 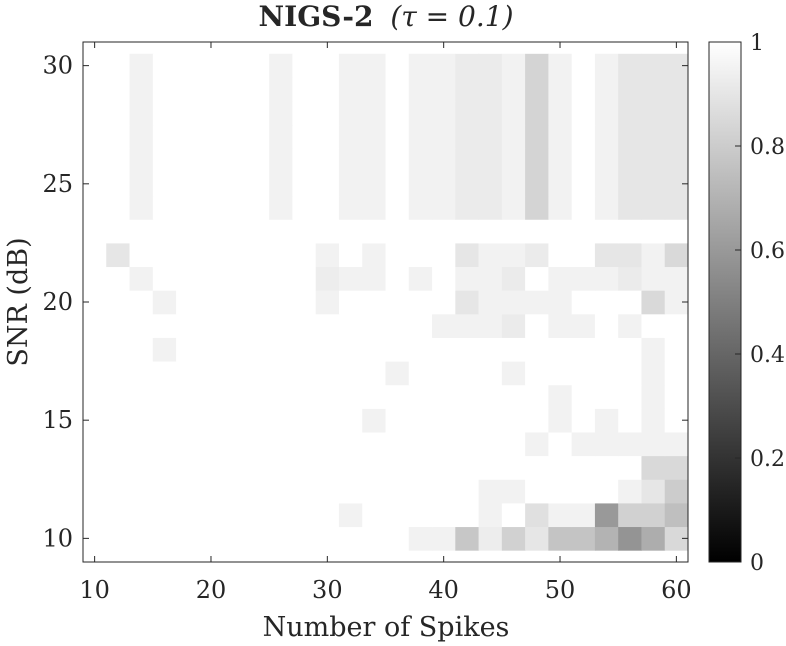 I want to click on colorbar-tick-label: 0.2, so click(x=767, y=459).